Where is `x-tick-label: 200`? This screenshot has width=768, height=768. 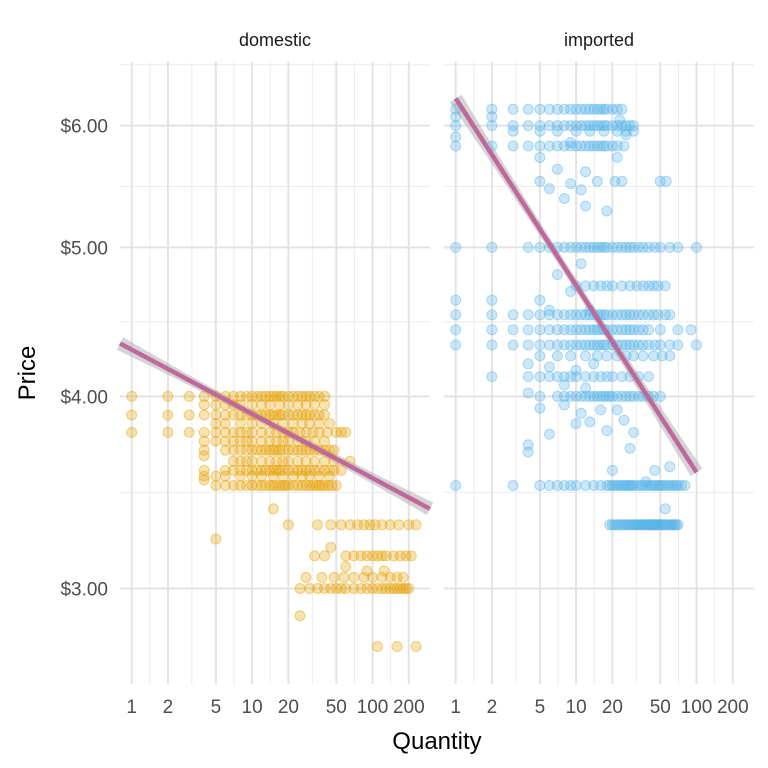 x-tick-label: 200 is located at coordinates (409, 707).